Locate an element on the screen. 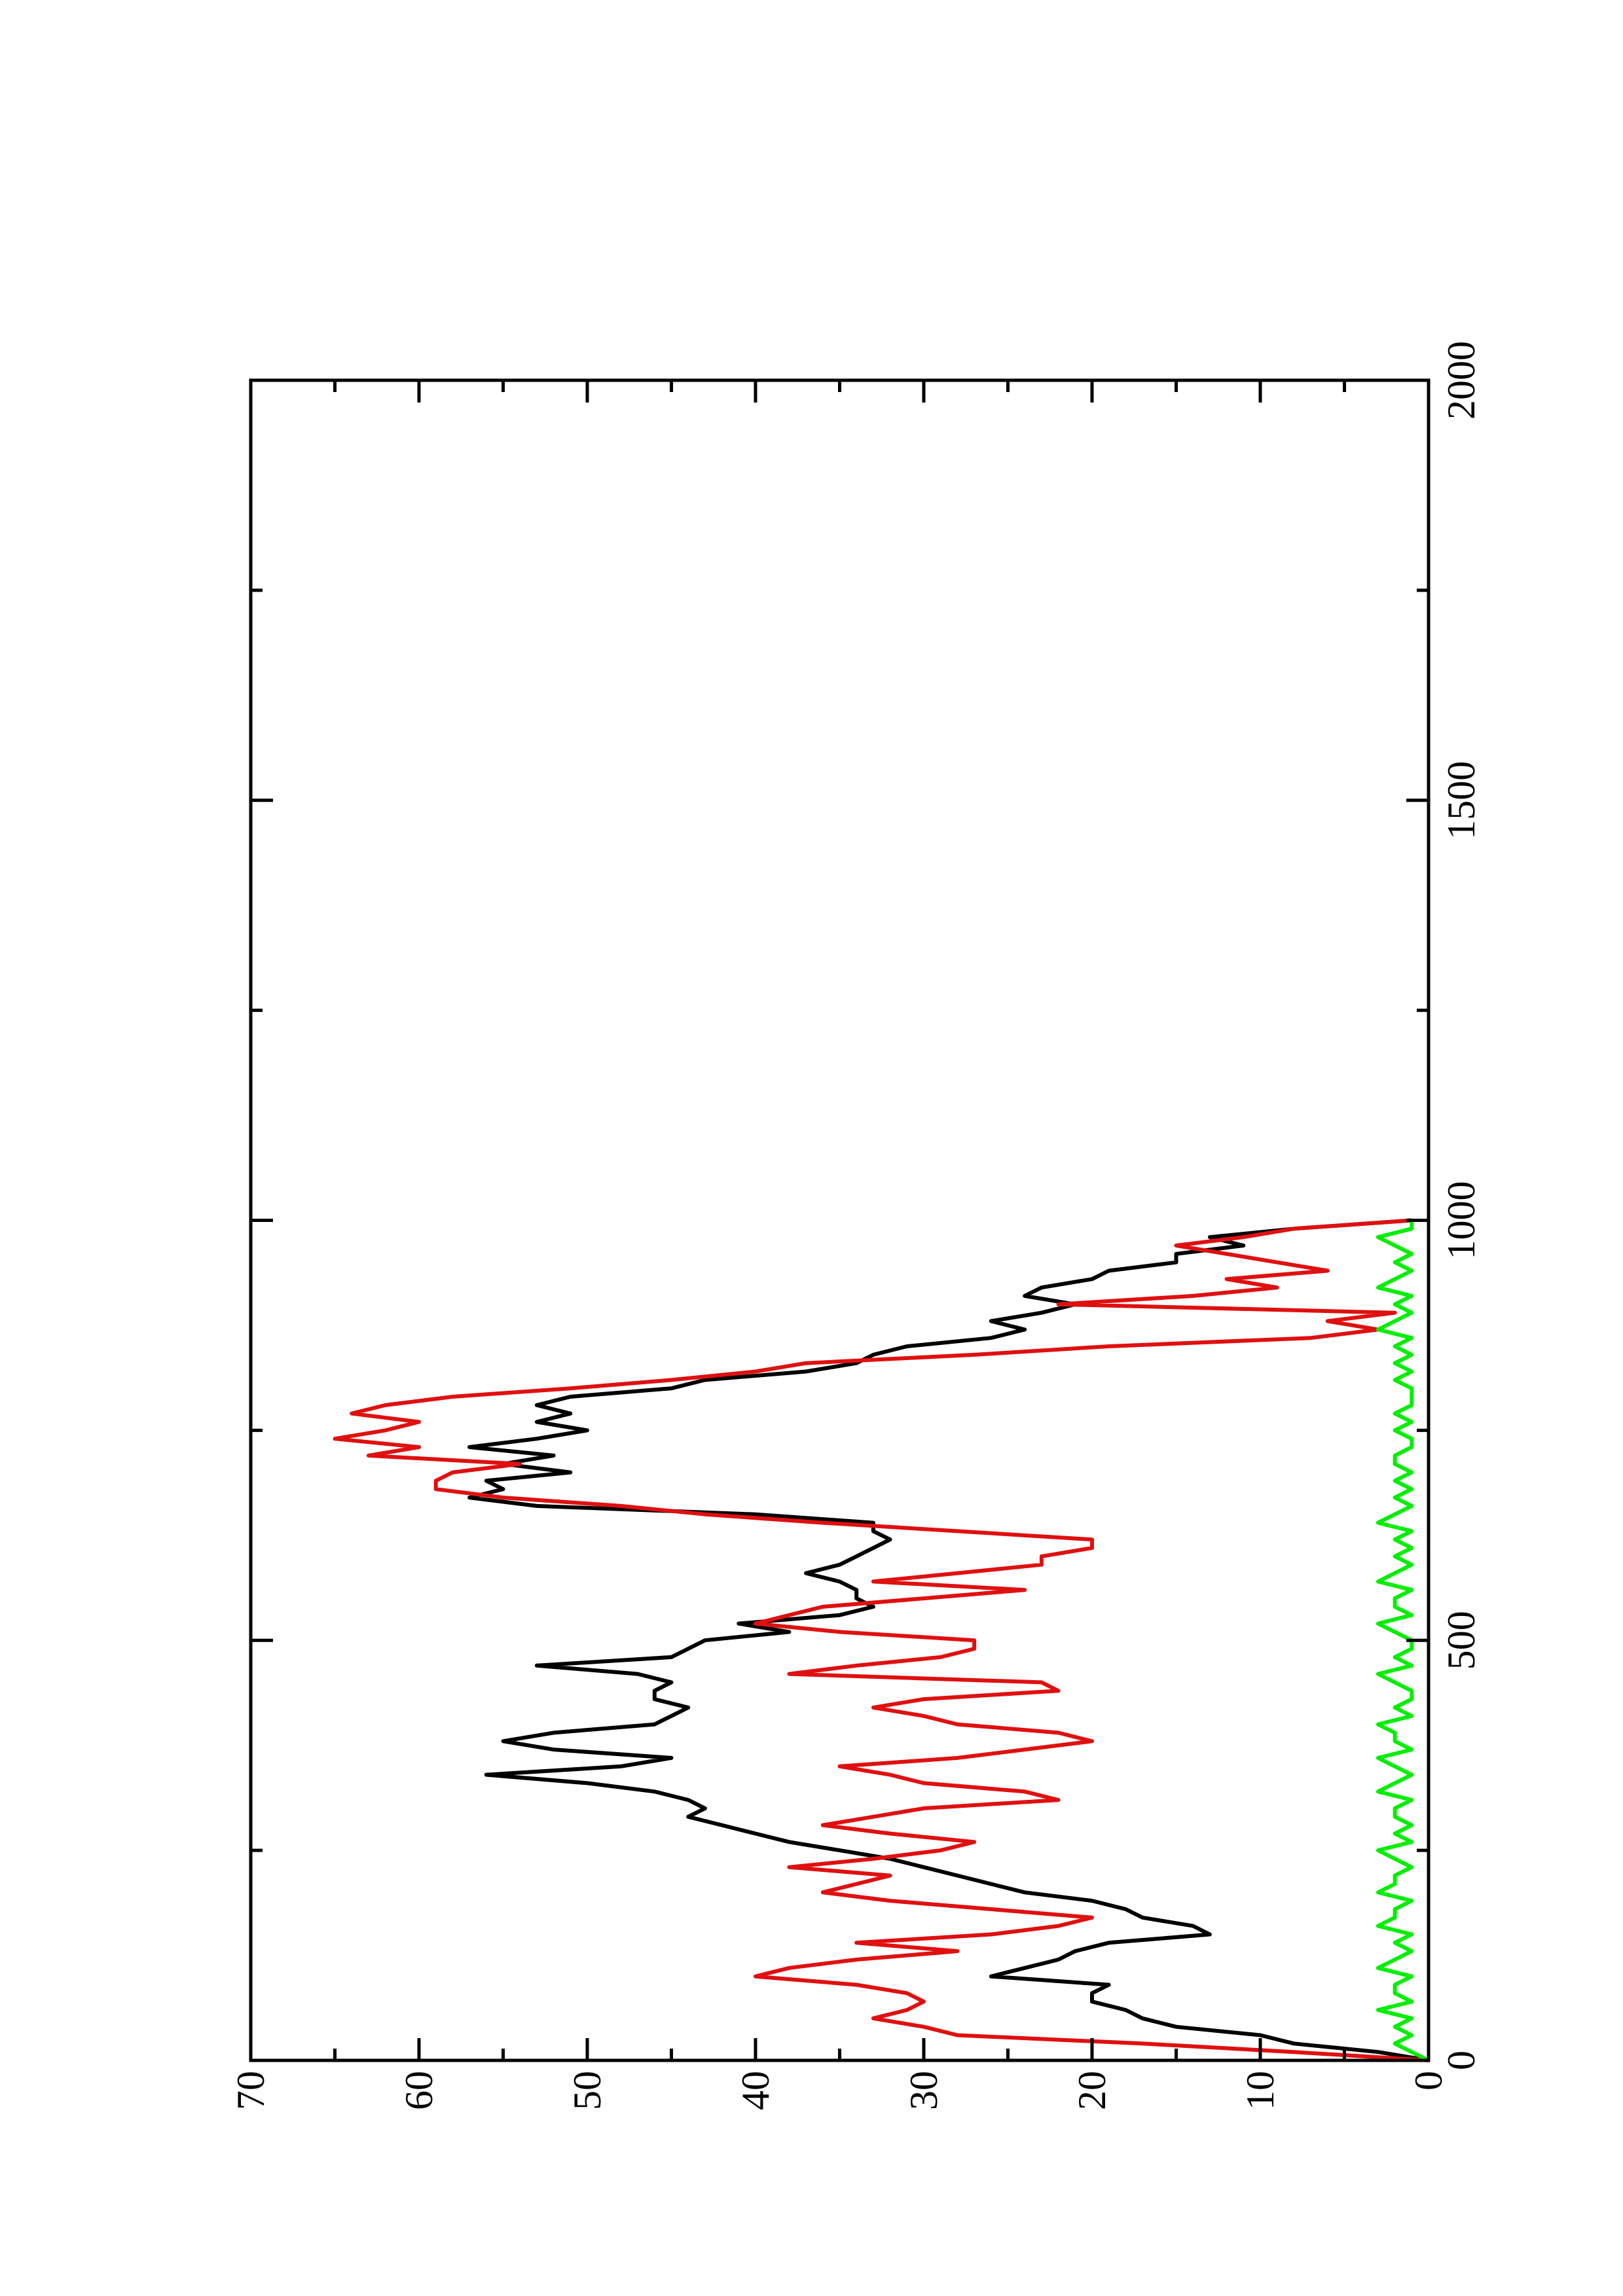 The image size is (1623, 2296). y-tick-label: 0 is located at coordinates (1428, 2080).